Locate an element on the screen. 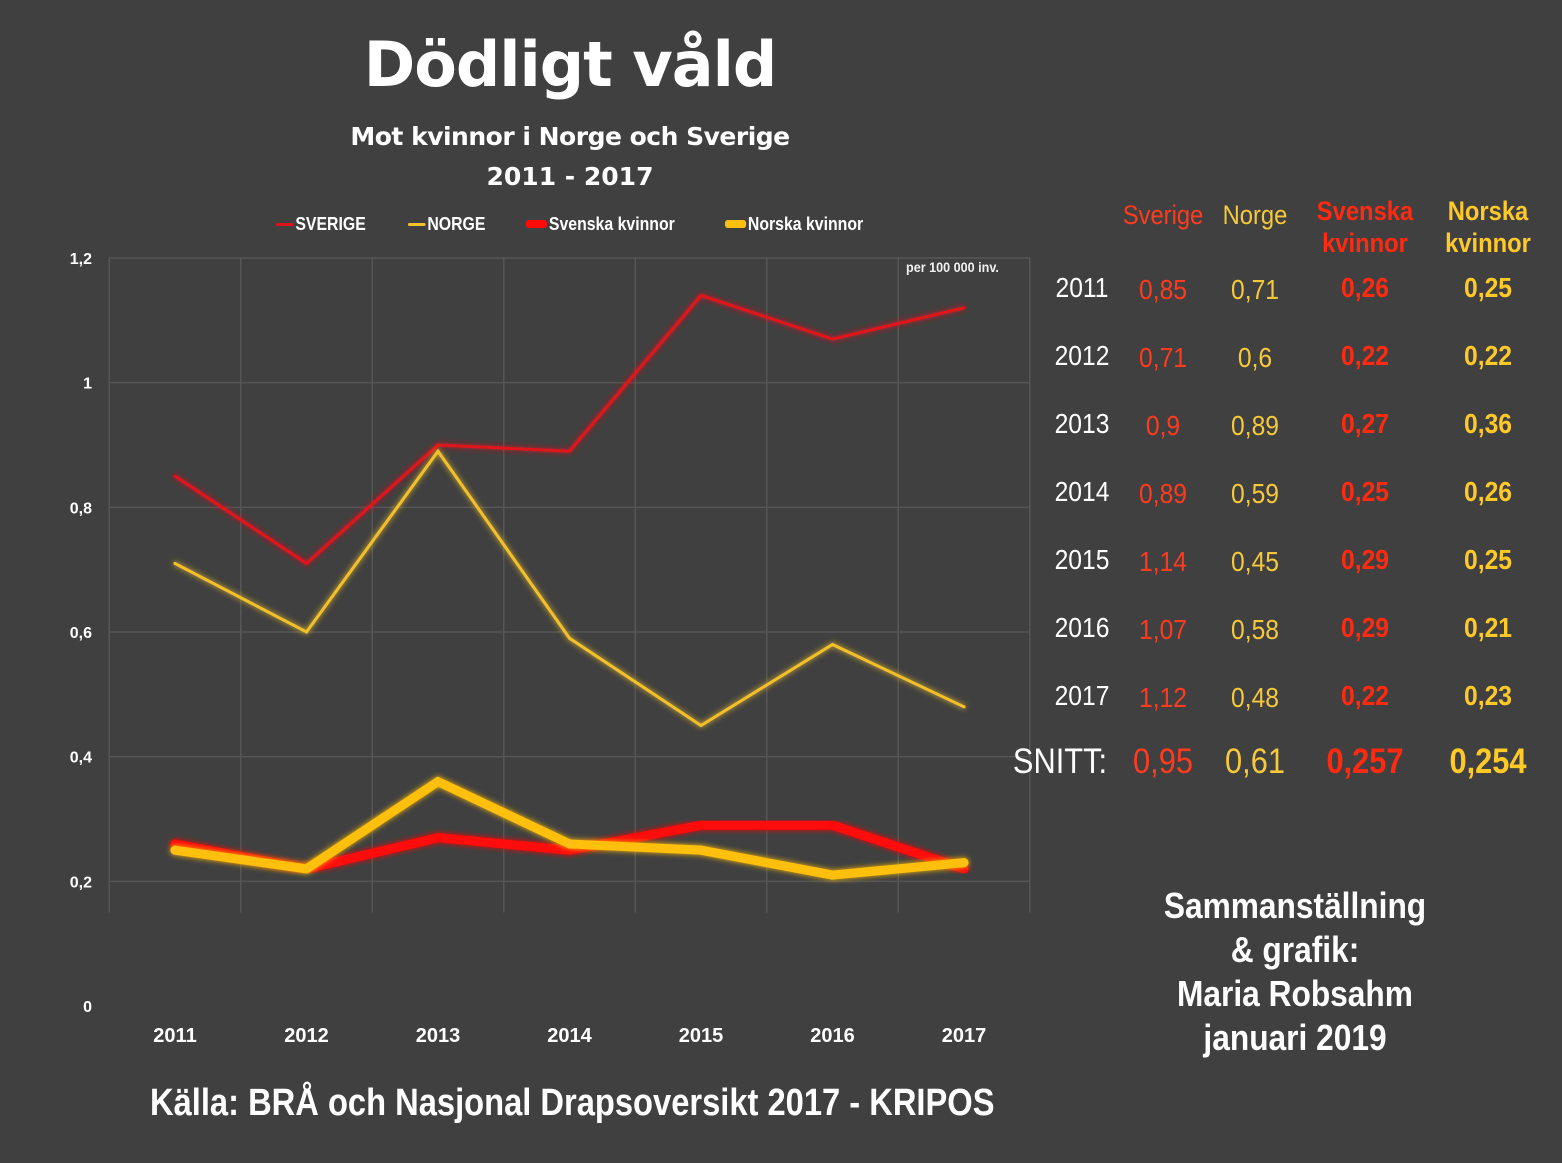 Image resolution: width=1562 pixels, height=1163 pixels. y-tick-label: 0,6 is located at coordinates (81, 633).